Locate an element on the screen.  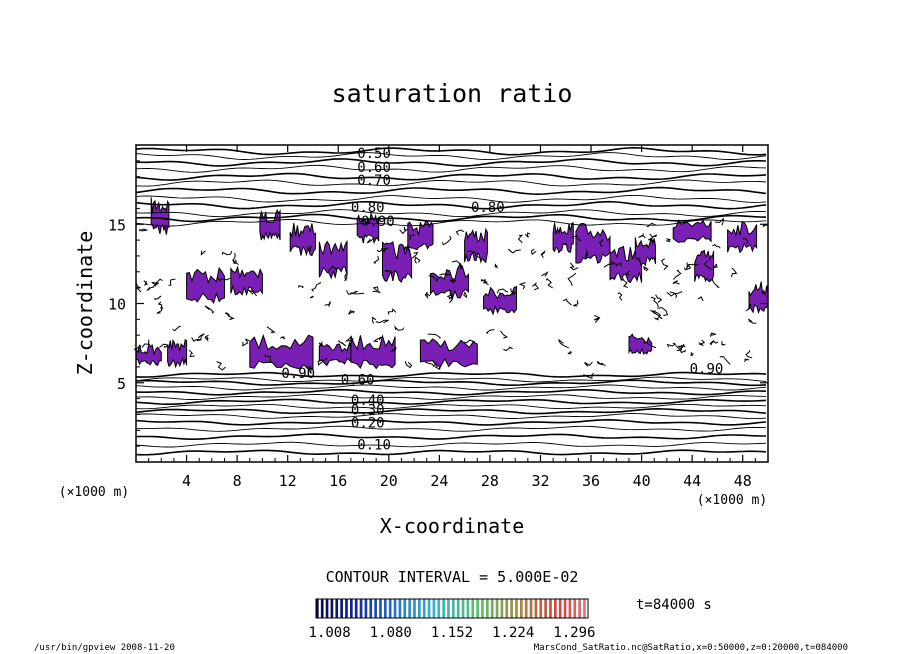
contour-label: 0.40 is located at coordinates (368, 401).